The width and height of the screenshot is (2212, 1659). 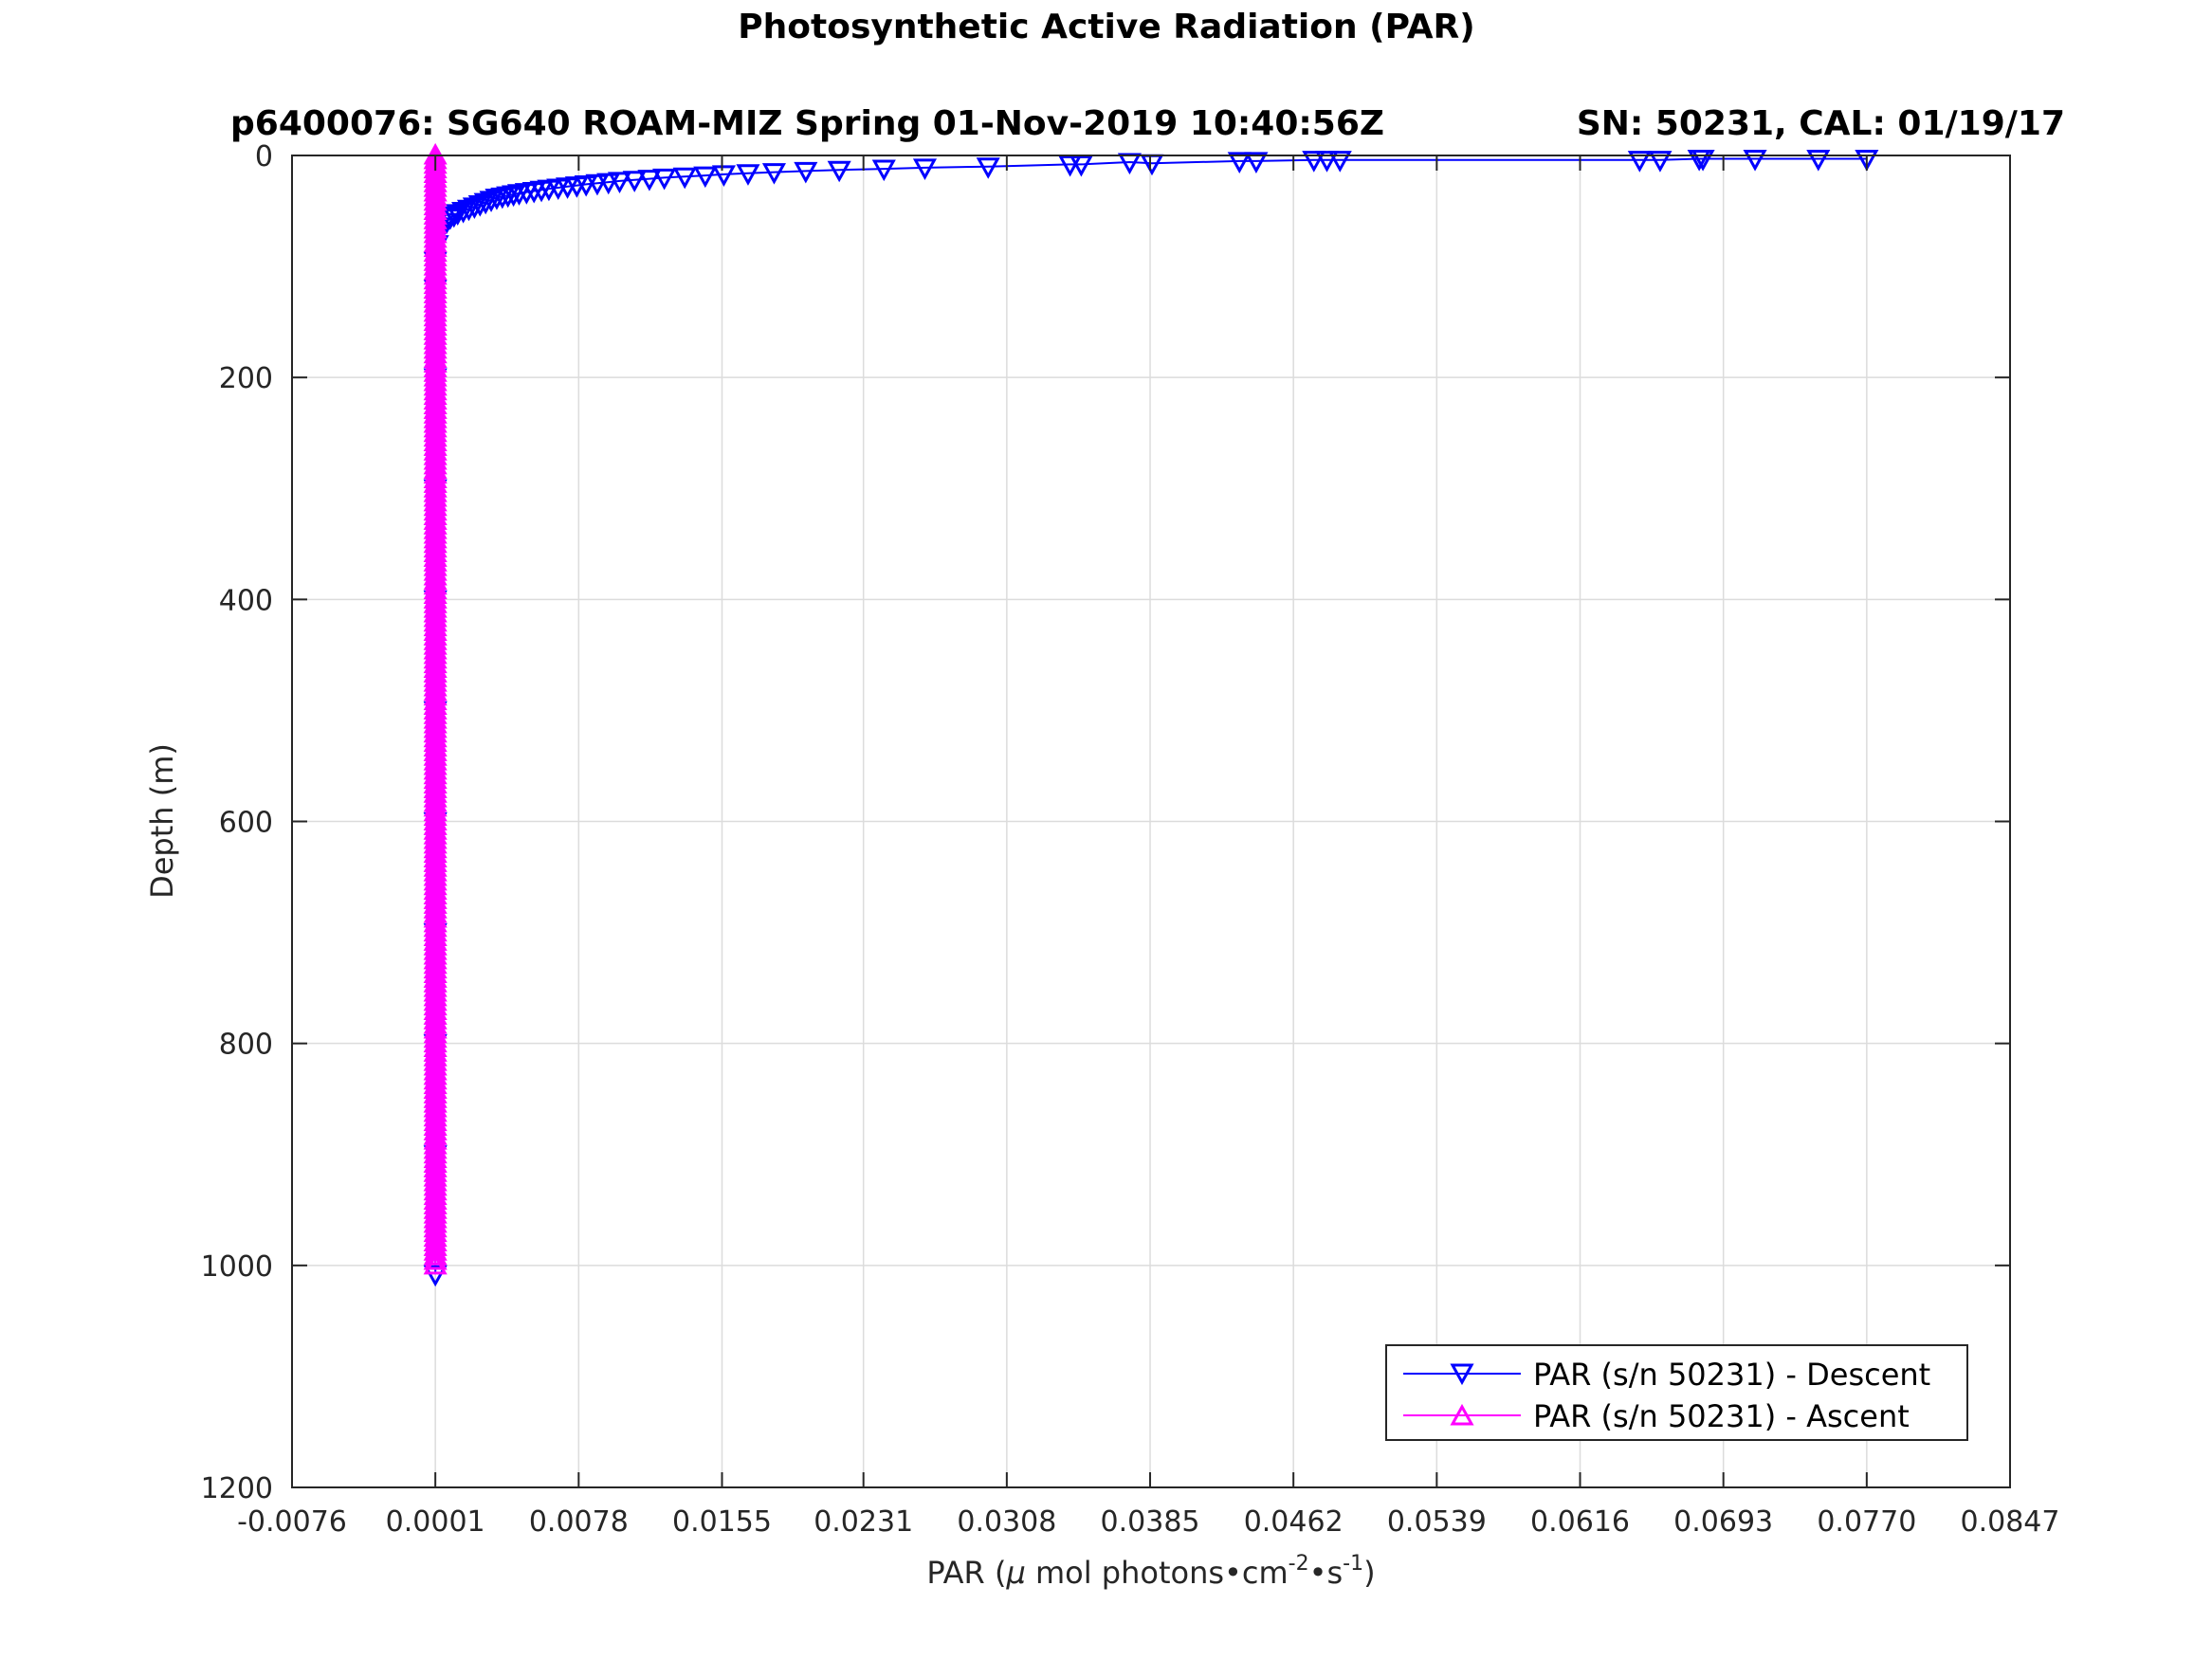 I want to click on chart-subtitle-right: SN: 50231, CAL: 01/19/17, so click(x=1821, y=123).